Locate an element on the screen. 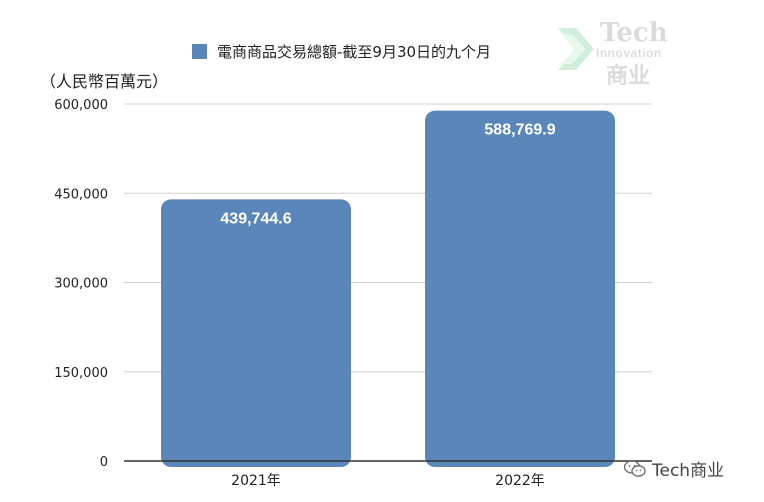  tech-innovation-logo: Tech Innovation 商业 is located at coordinates (616, 51).